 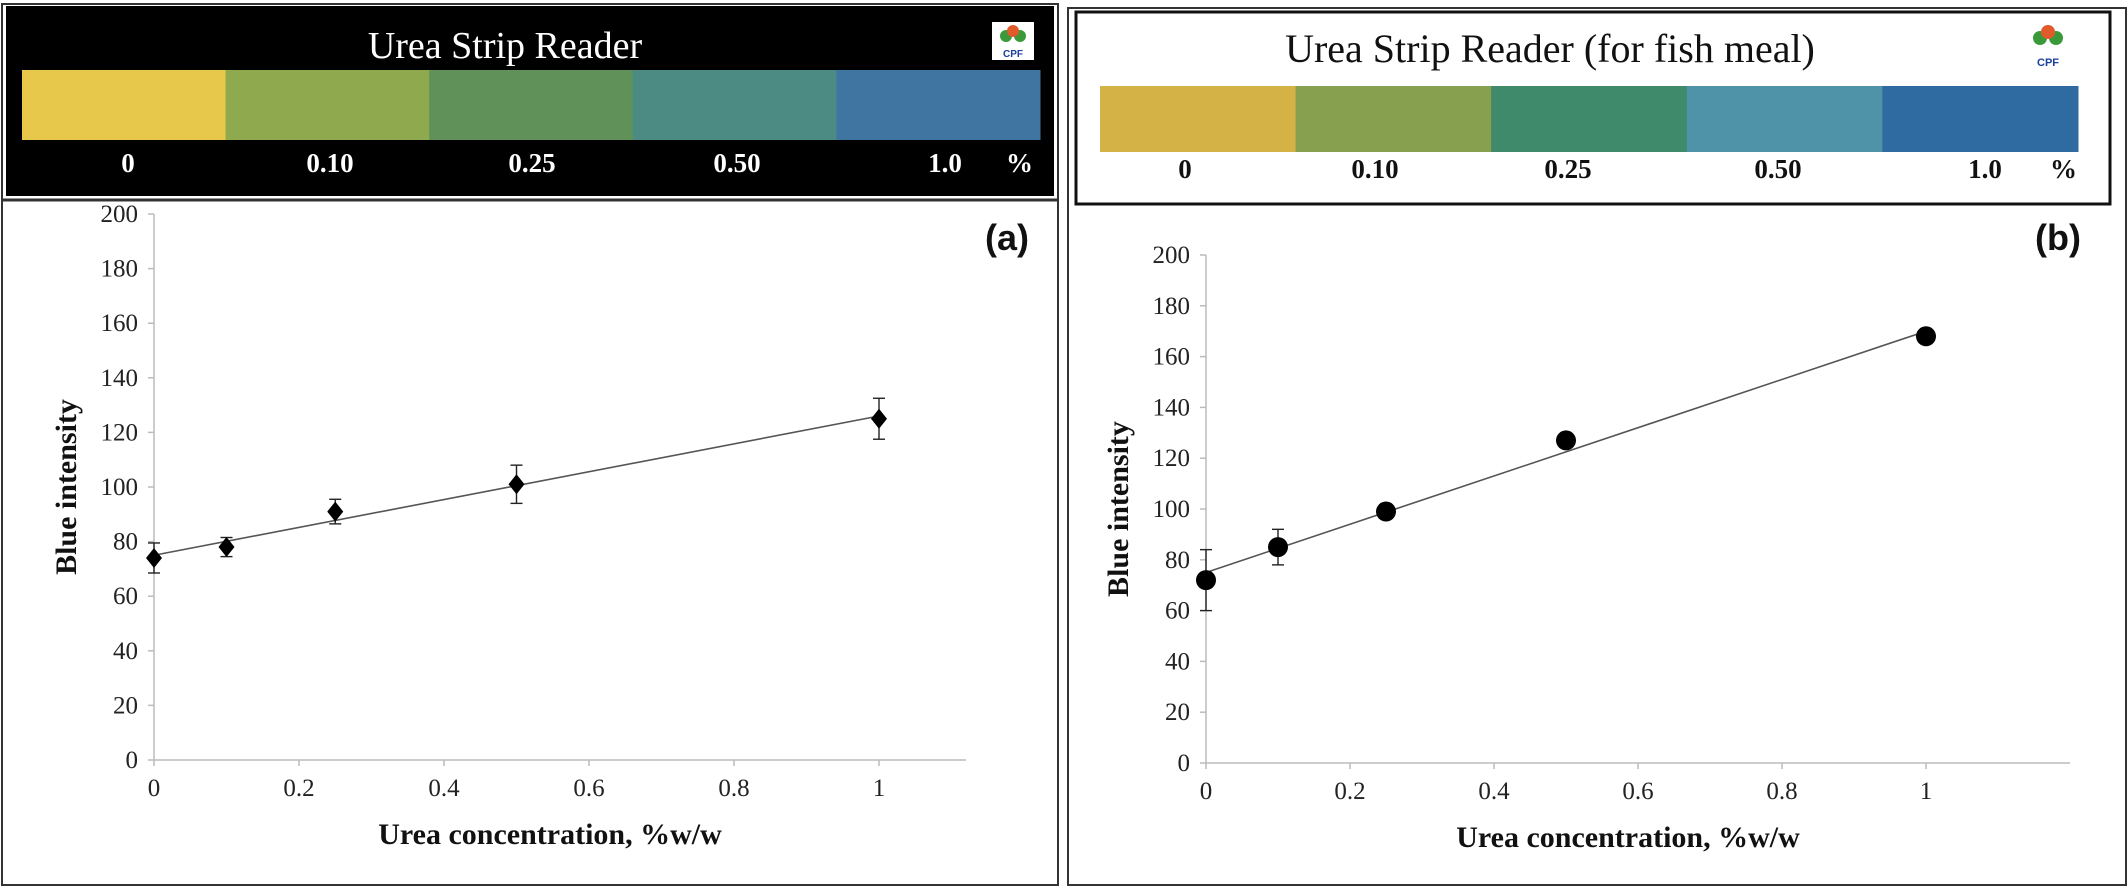 What do you see at coordinates (1985, 169) in the screenshot?
I see `panel-b-strip-label-4: 1.0` at bounding box center [1985, 169].